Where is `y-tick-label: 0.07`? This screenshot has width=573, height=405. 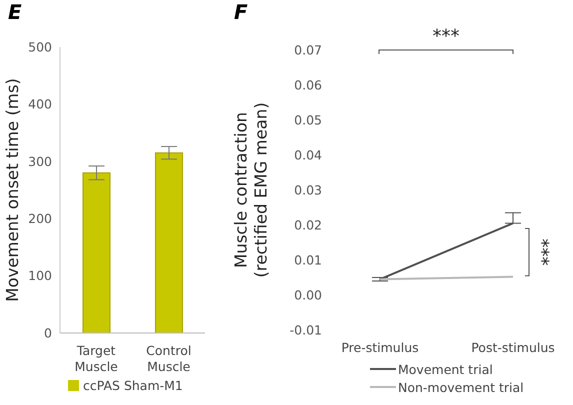 y-tick-label: 0.07 is located at coordinates (308, 50).